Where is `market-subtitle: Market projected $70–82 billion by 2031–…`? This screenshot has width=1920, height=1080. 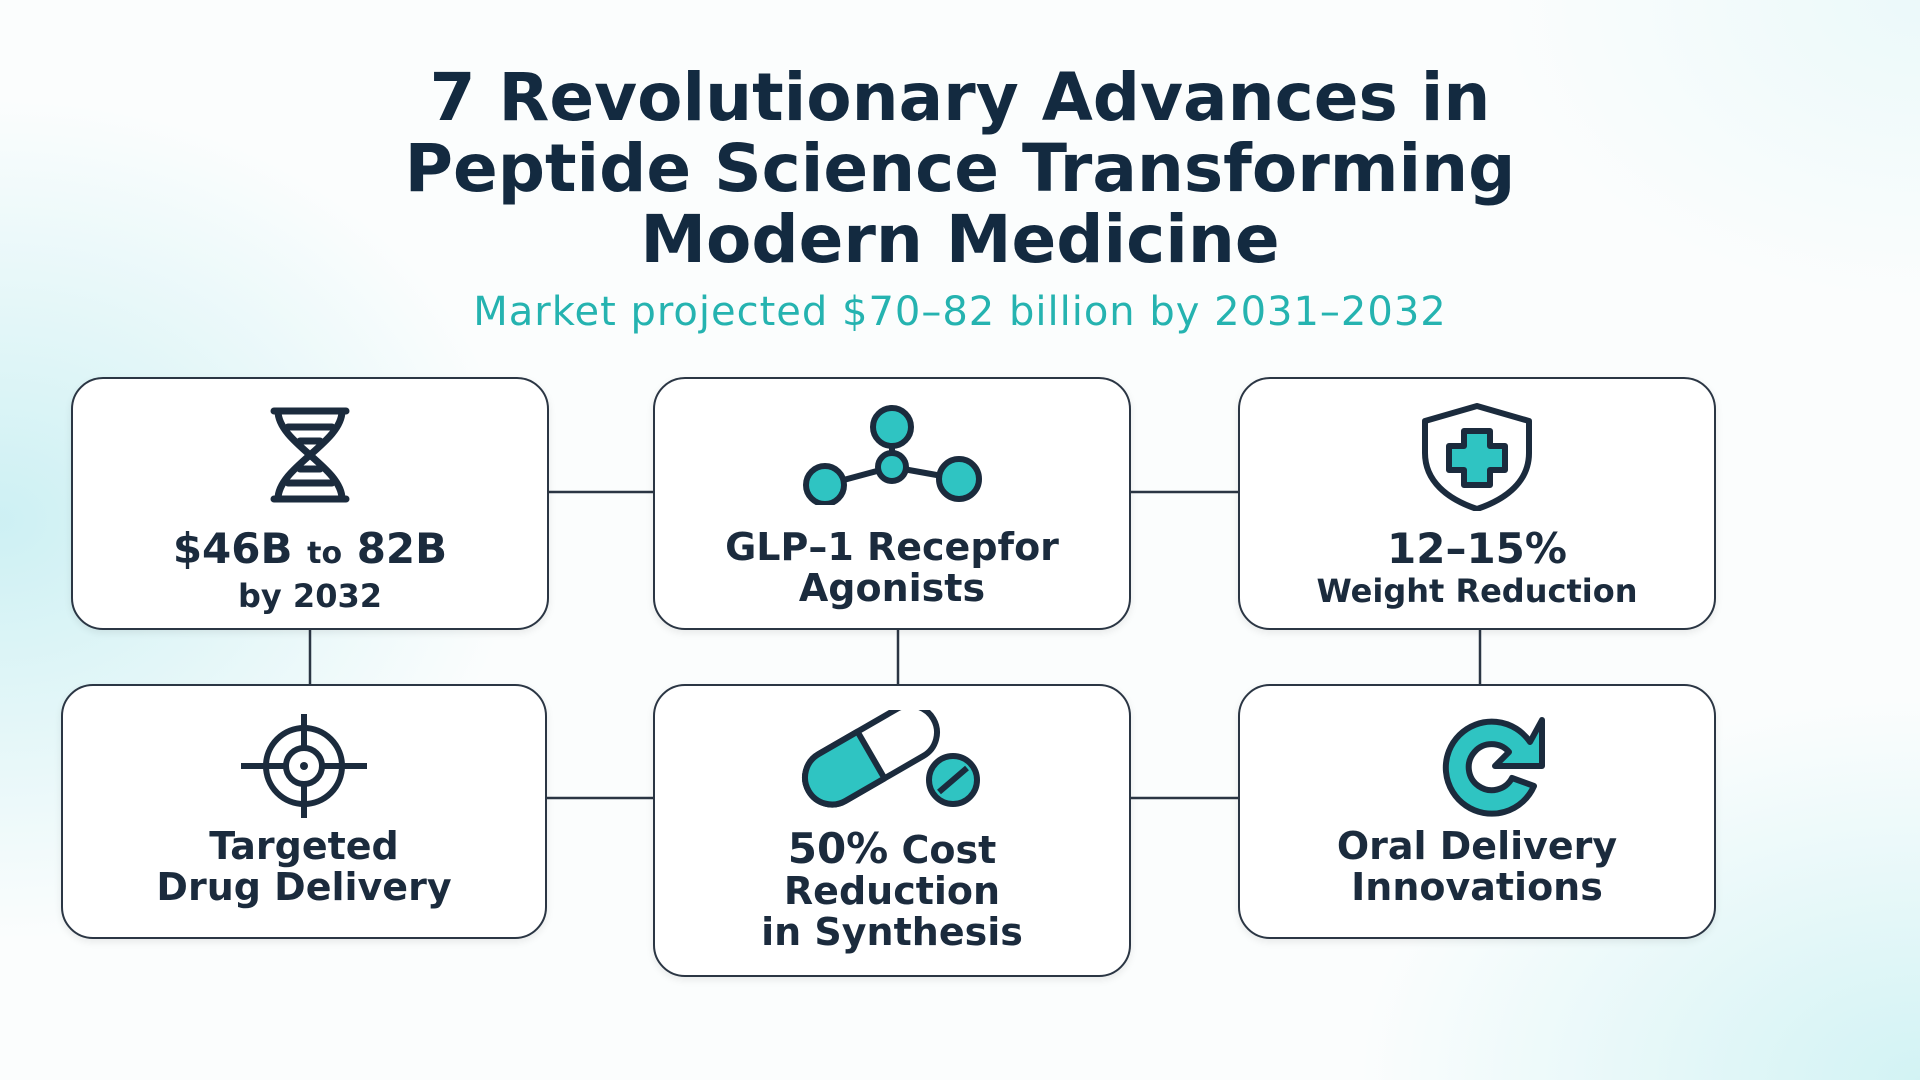
market-subtitle: Market projected $70–82 billion by 2031–… is located at coordinates (960, 312).